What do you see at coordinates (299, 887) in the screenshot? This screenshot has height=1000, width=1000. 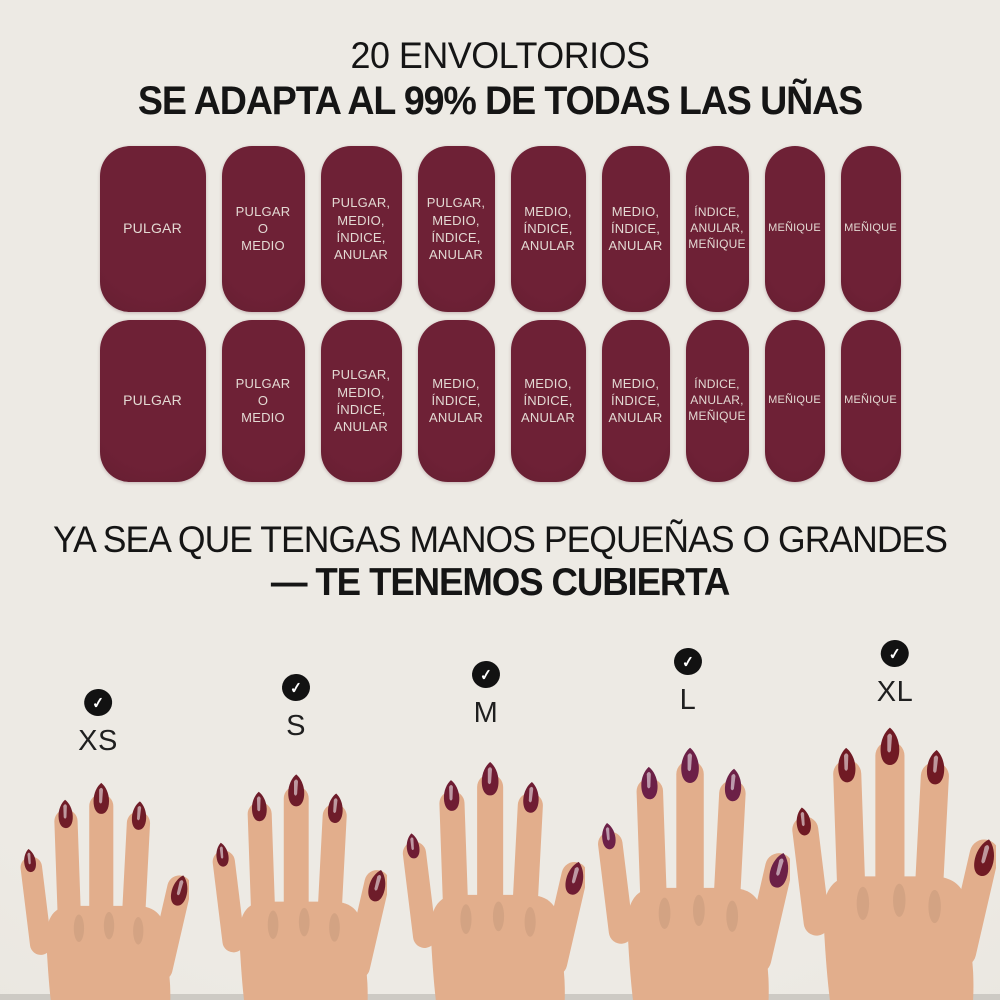 I see `hand-photo-s` at bounding box center [299, 887].